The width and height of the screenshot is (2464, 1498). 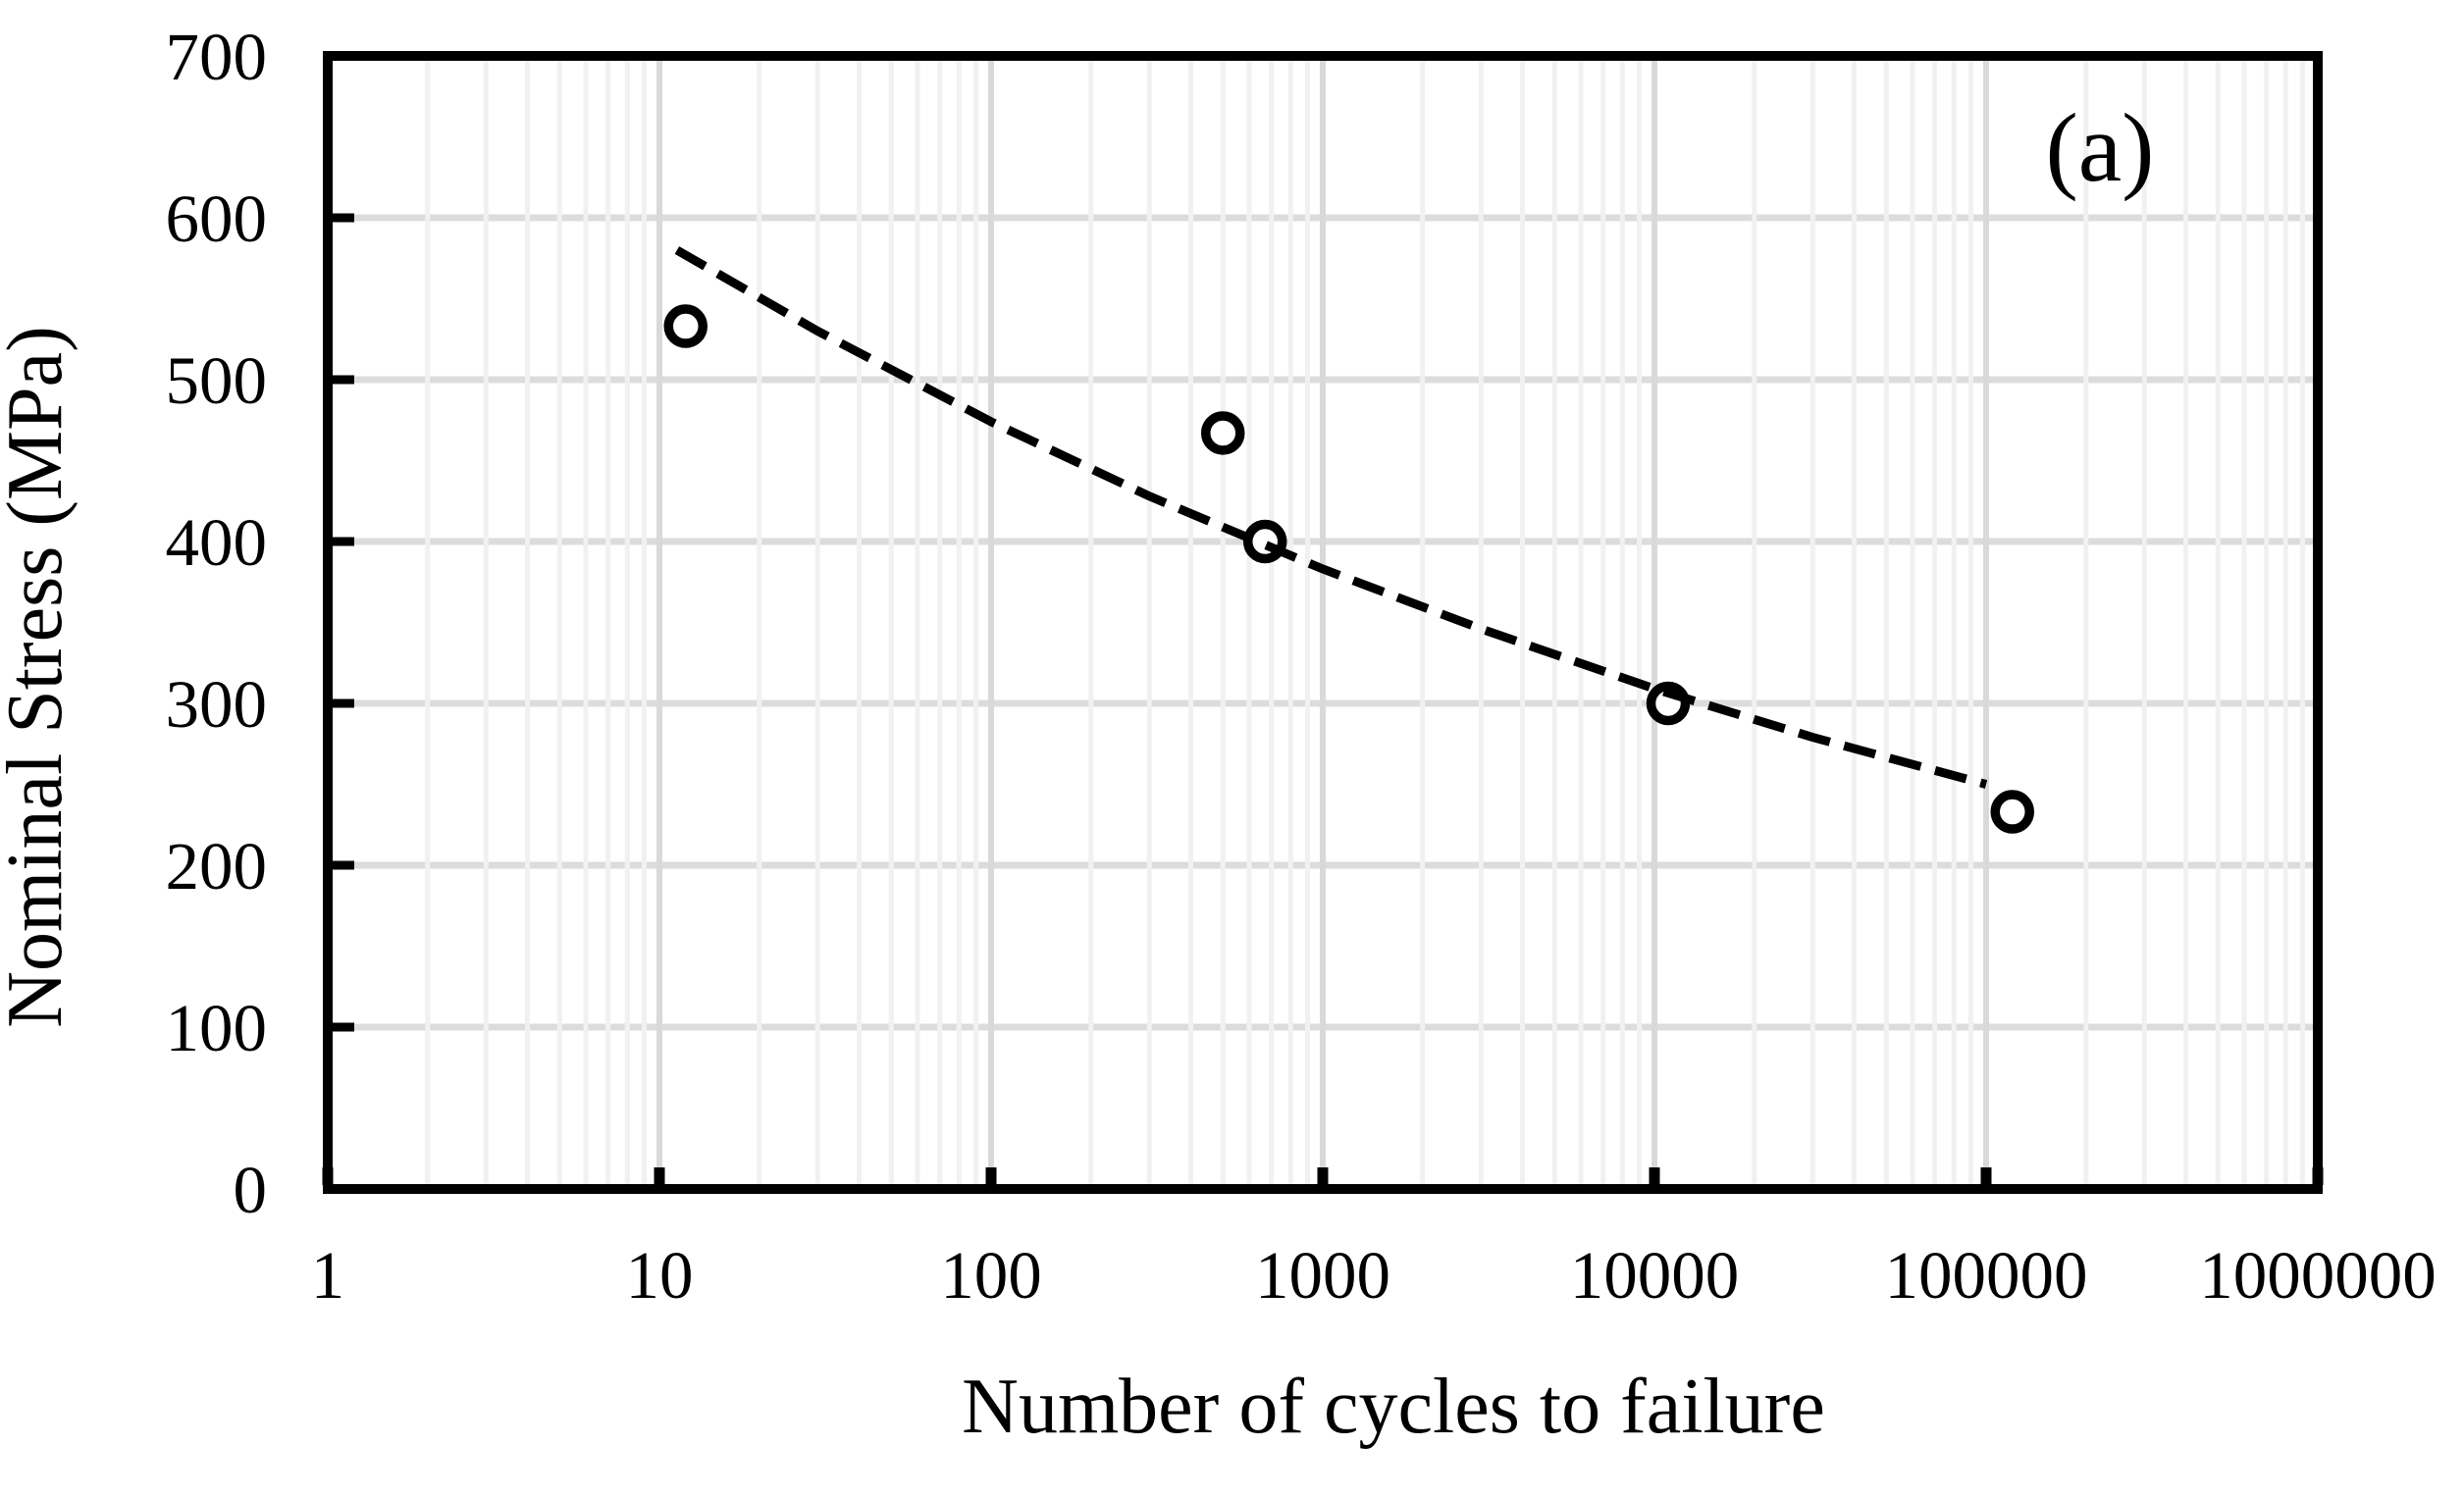 I want to click on x-tick-labels: 1 10 100 1000 10000 100000 1000000, so click(x=1374, y=1275).